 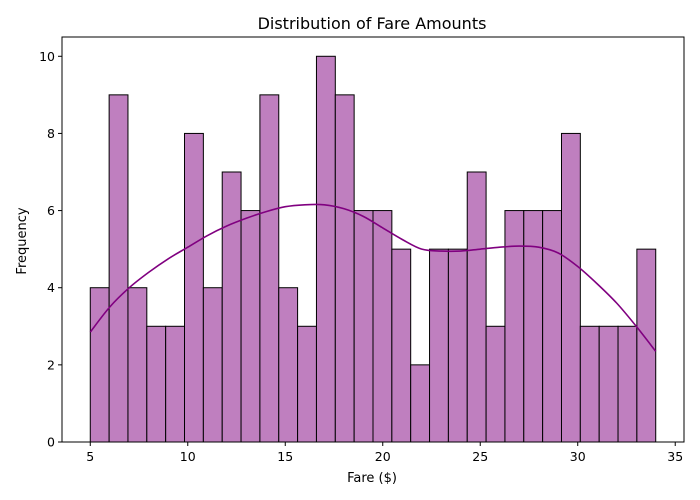 I want to click on x-tick-label-35: 35, so click(x=675, y=456).